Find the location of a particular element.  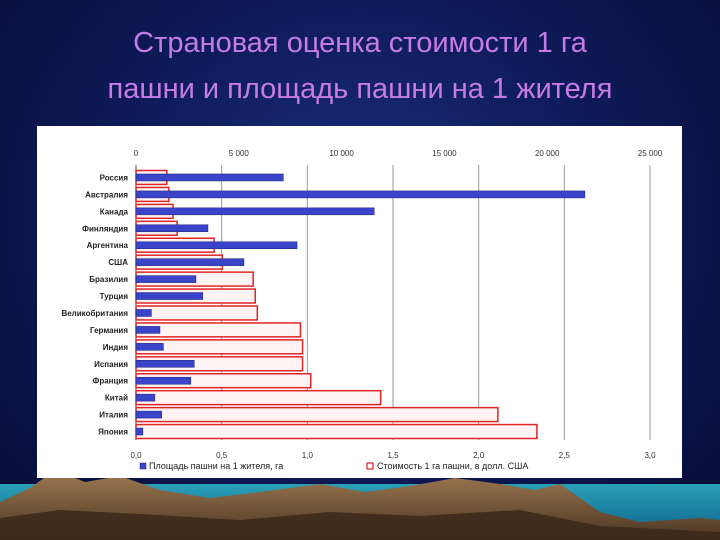

category-label: Испания is located at coordinates (111, 364).